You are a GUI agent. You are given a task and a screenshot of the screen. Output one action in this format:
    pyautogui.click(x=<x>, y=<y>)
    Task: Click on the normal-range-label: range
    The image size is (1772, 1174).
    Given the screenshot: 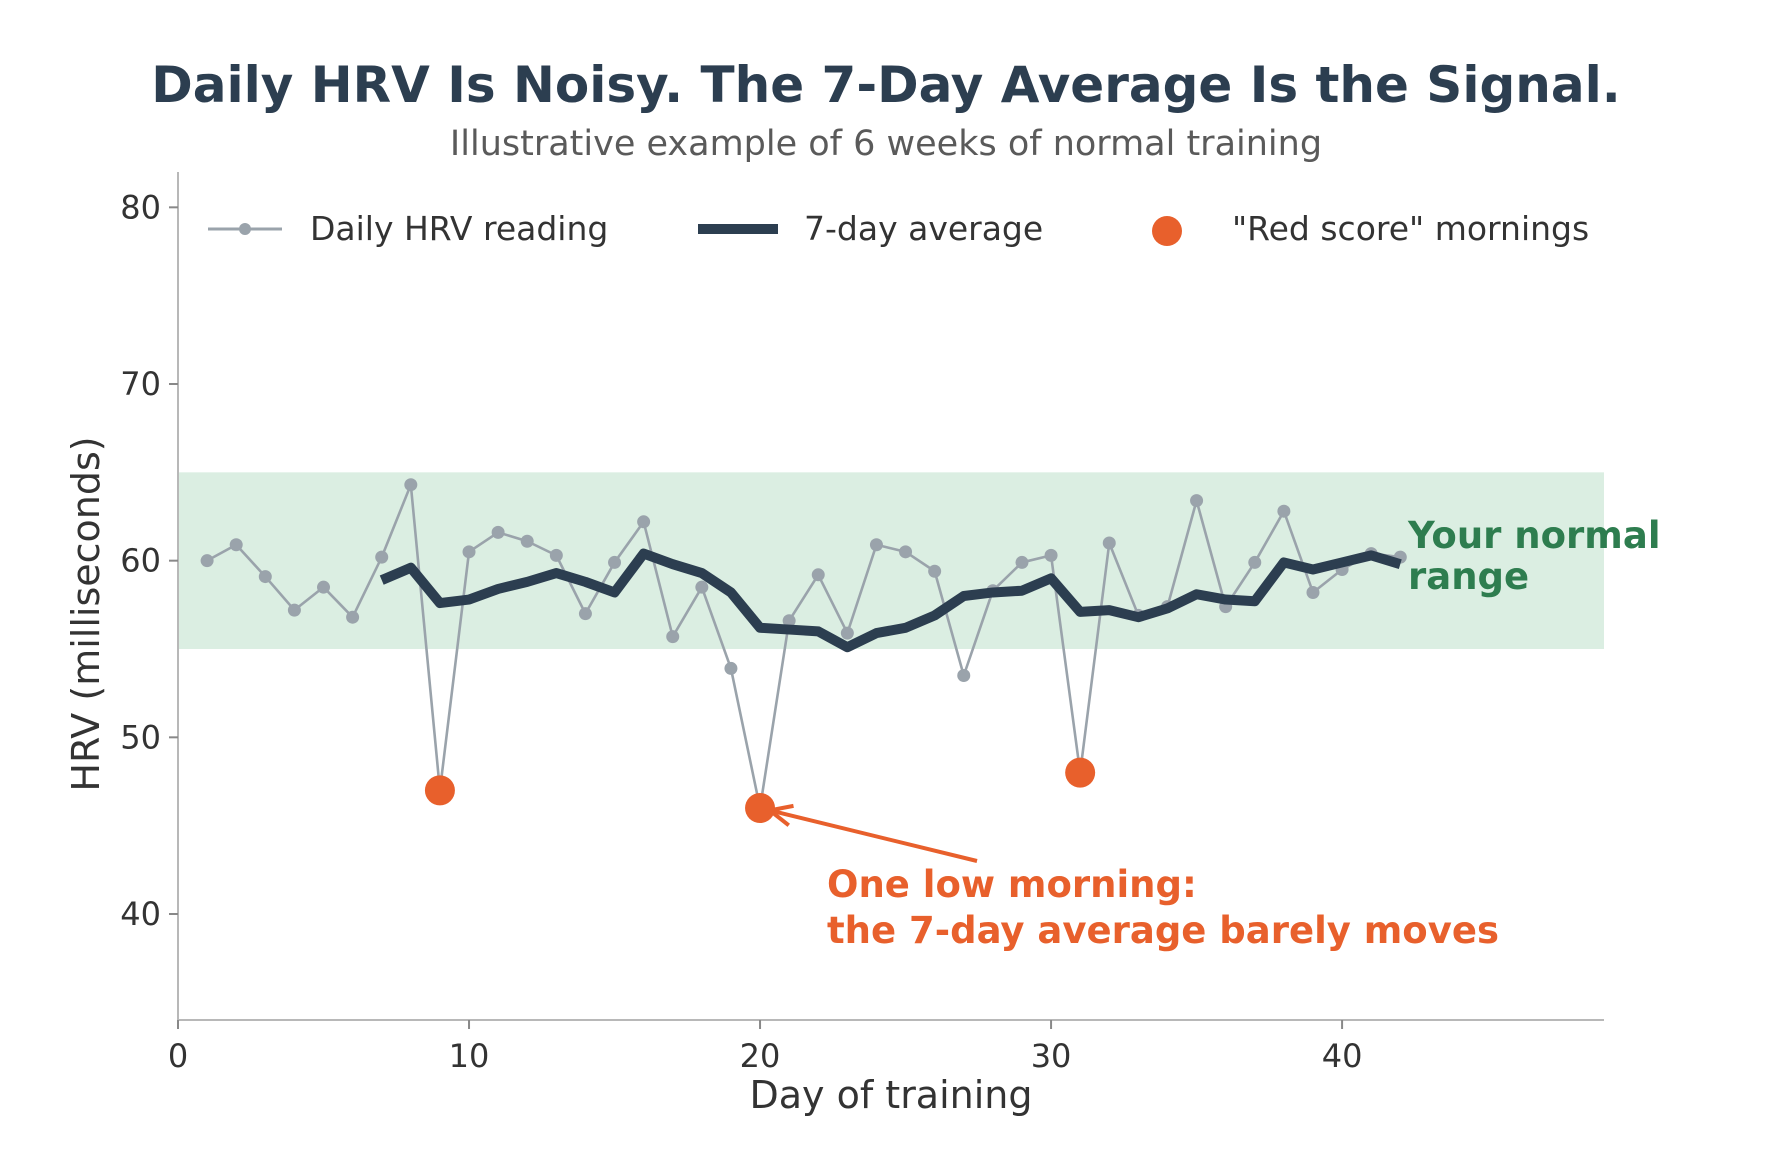 What is the action you would take?
    pyautogui.click(x=1468, y=576)
    